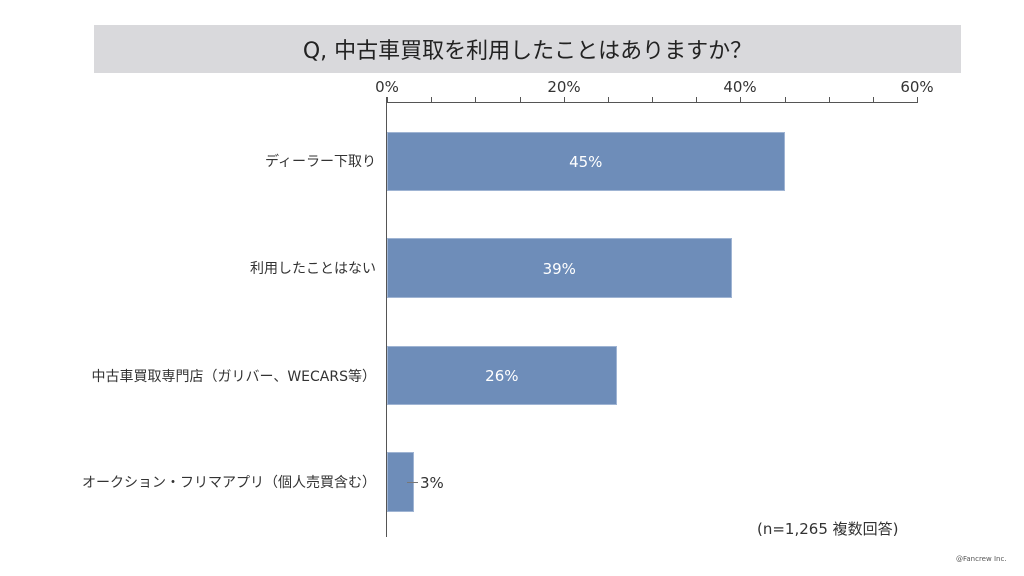 This screenshot has height=576, width=1024. I want to click on x-tick-label-40: 40%, so click(740, 87).